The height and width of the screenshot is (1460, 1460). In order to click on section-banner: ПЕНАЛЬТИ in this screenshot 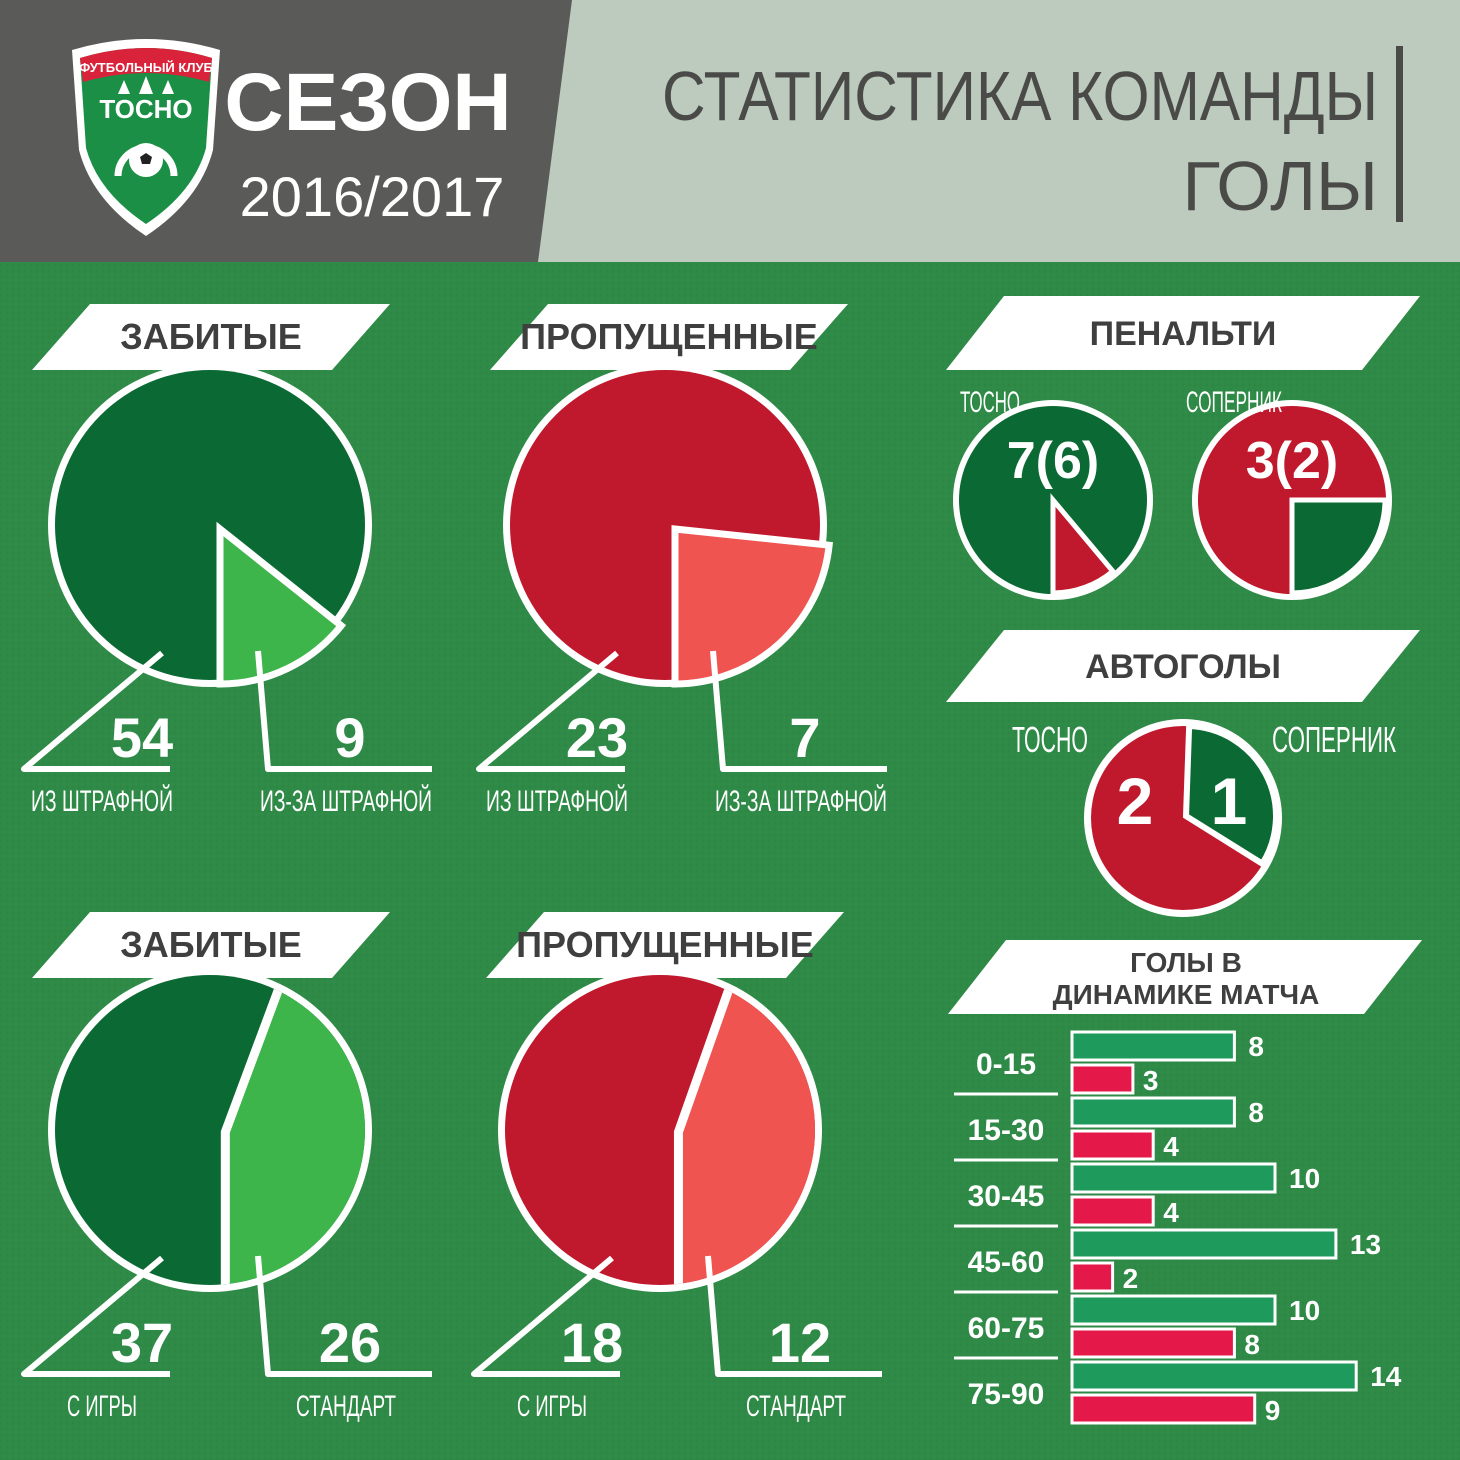, I will do `click(1183, 333)`.